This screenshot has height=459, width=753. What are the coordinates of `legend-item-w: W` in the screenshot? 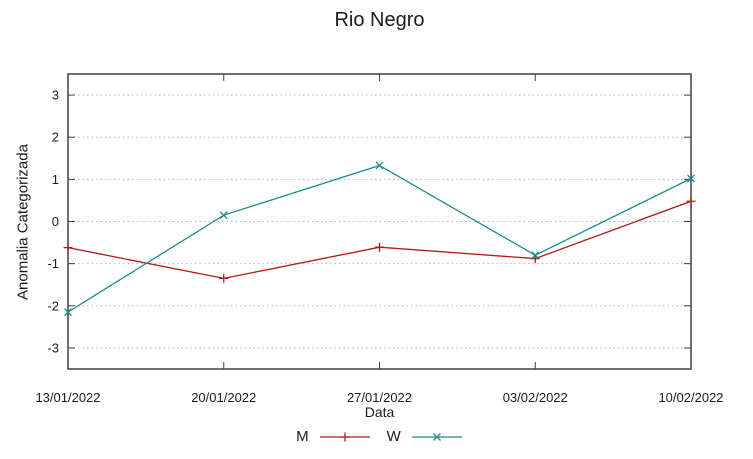 It's located at (425, 436).